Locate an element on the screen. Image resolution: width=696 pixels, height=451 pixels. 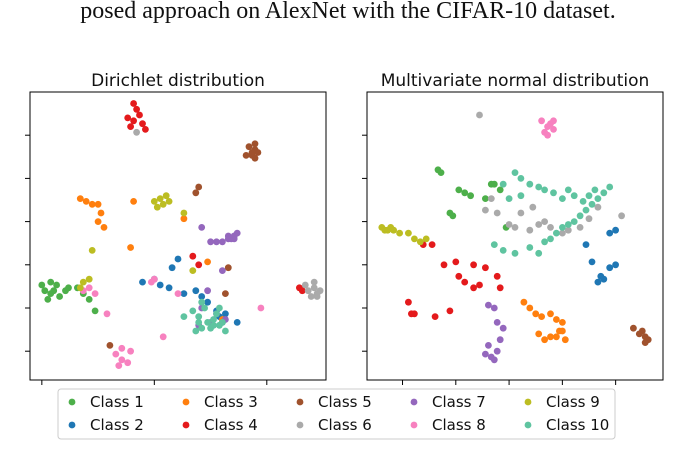
legend-label-class-7: Class 7 is located at coordinates (459, 402).